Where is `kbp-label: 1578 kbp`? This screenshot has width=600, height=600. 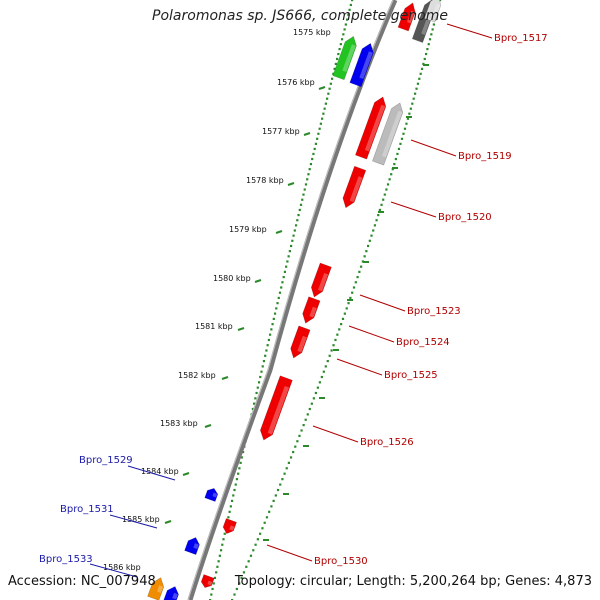
kbp-label: 1578 kbp is located at coordinates (265, 180).